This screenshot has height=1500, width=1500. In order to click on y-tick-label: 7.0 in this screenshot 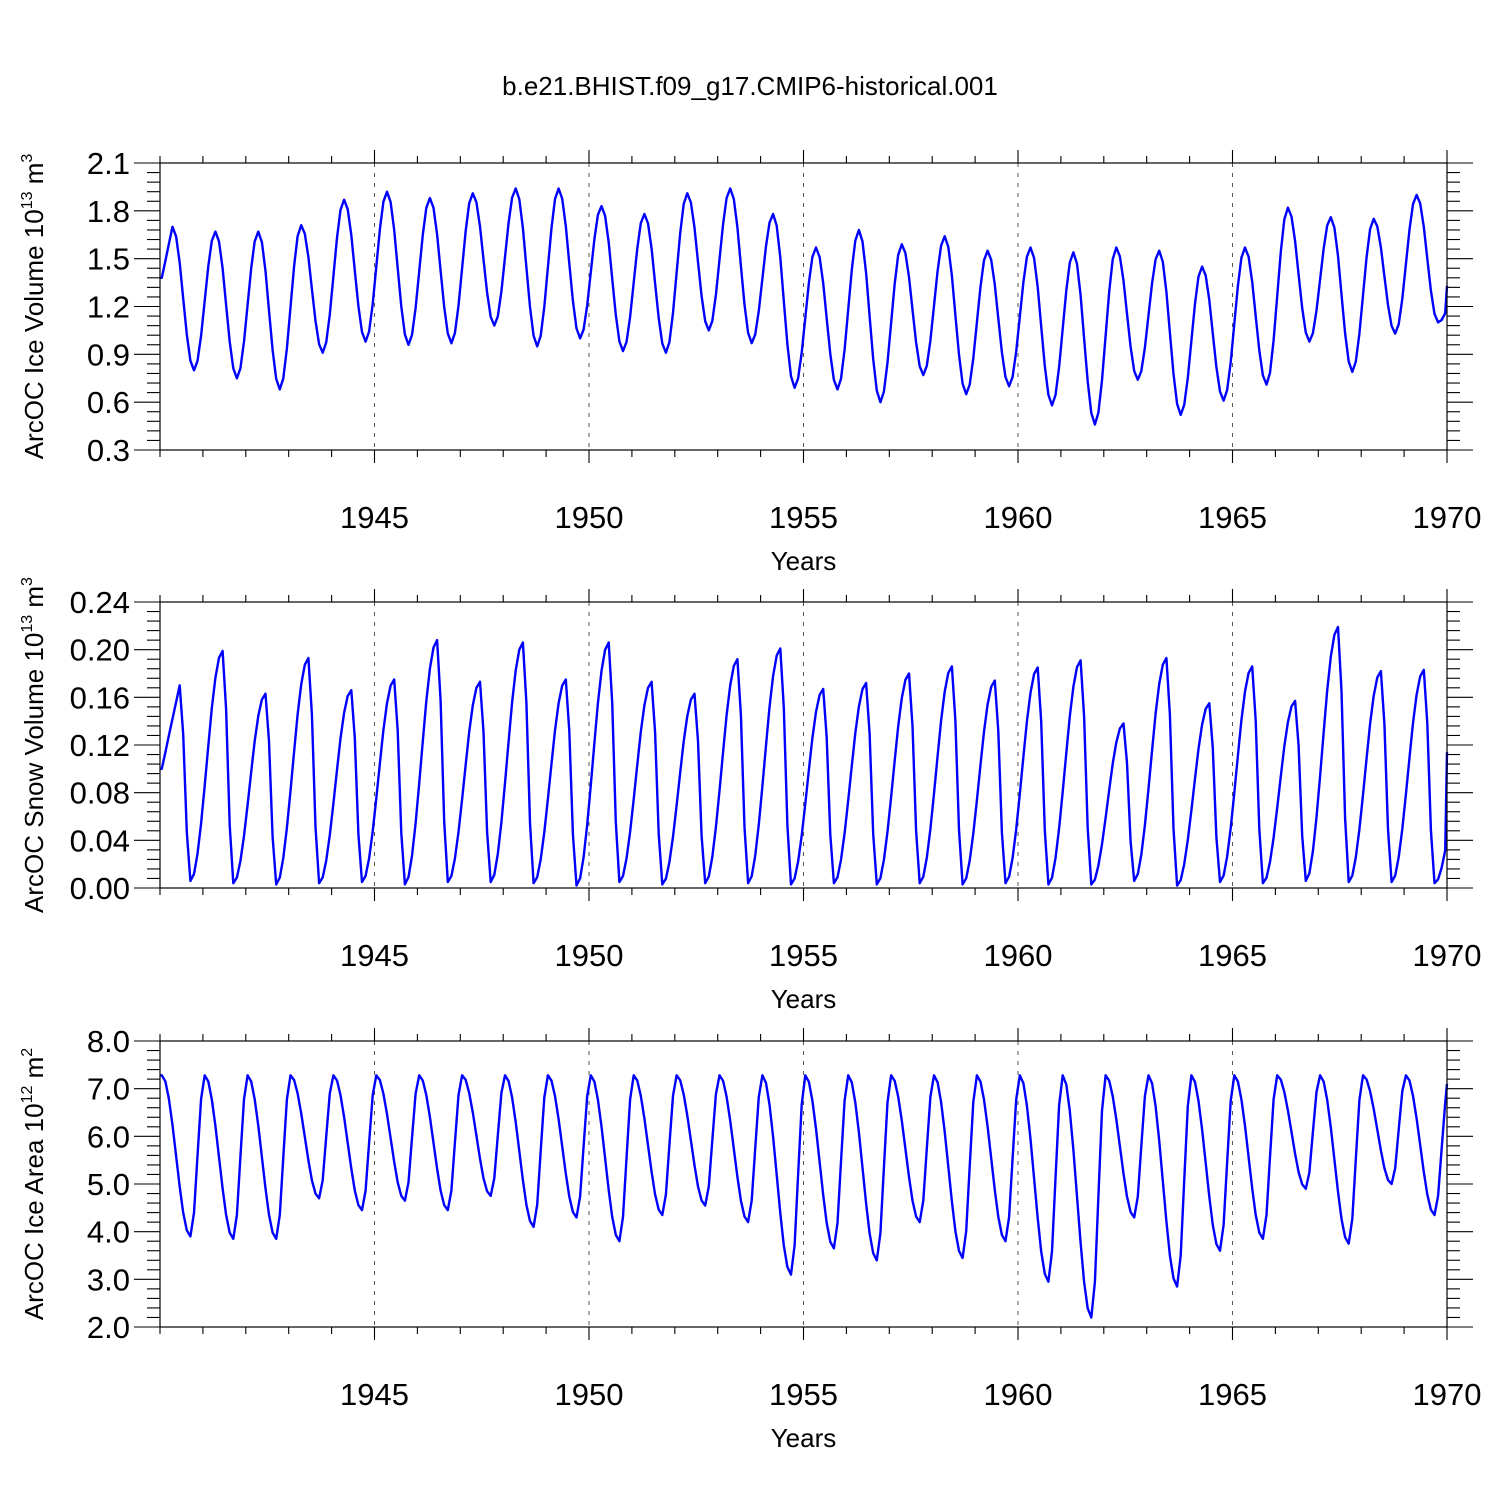, I will do `click(108, 1089)`.